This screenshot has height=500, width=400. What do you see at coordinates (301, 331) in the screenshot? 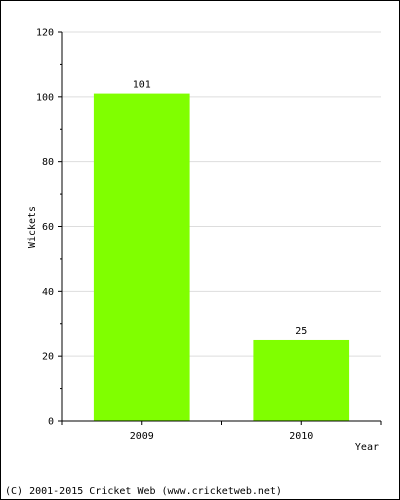
I see `bar-value-label: 25` at bounding box center [301, 331].